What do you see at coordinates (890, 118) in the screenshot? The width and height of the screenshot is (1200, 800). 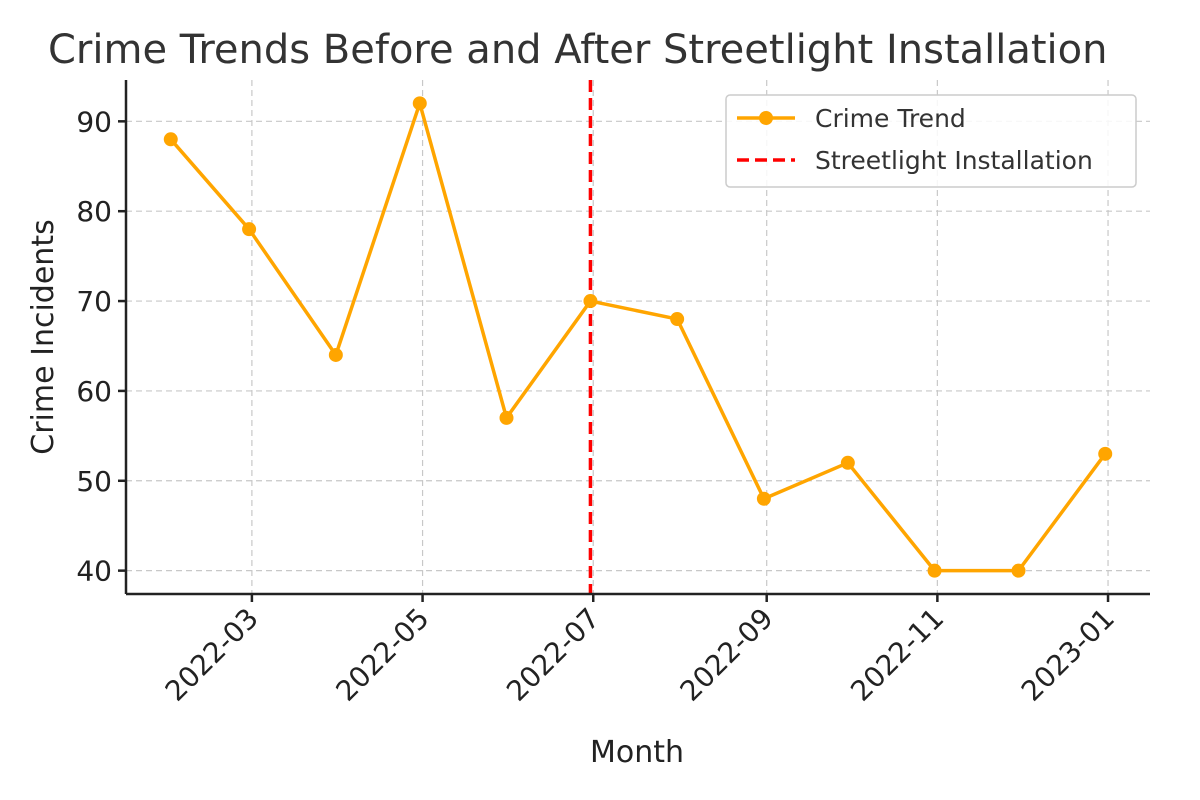 I see `legend-crime-trend-label: Crime Trend` at bounding box center [890, 118].